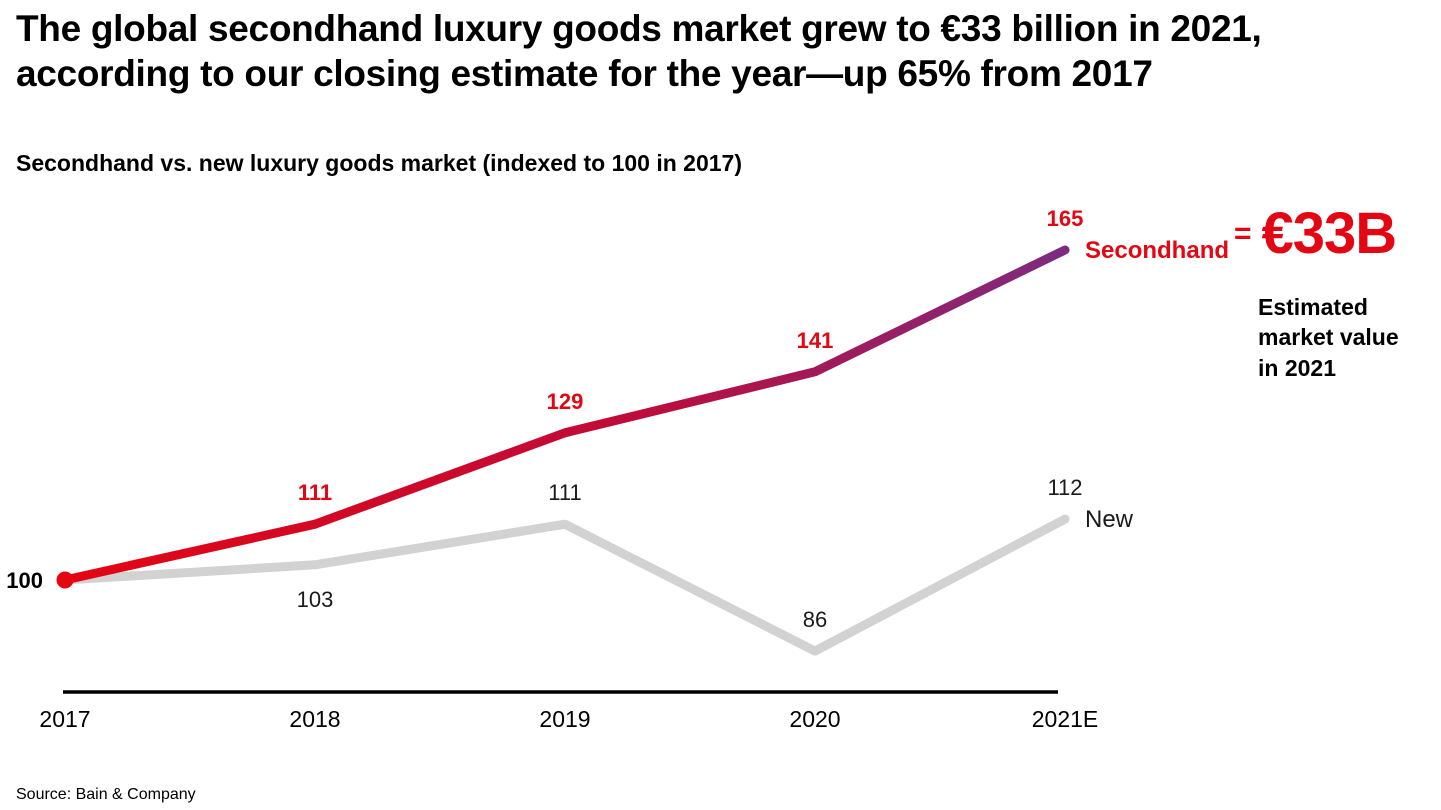 This screenshot has height=810, width=1441. I want to click on new-series-label: New, so click(1109, 519).